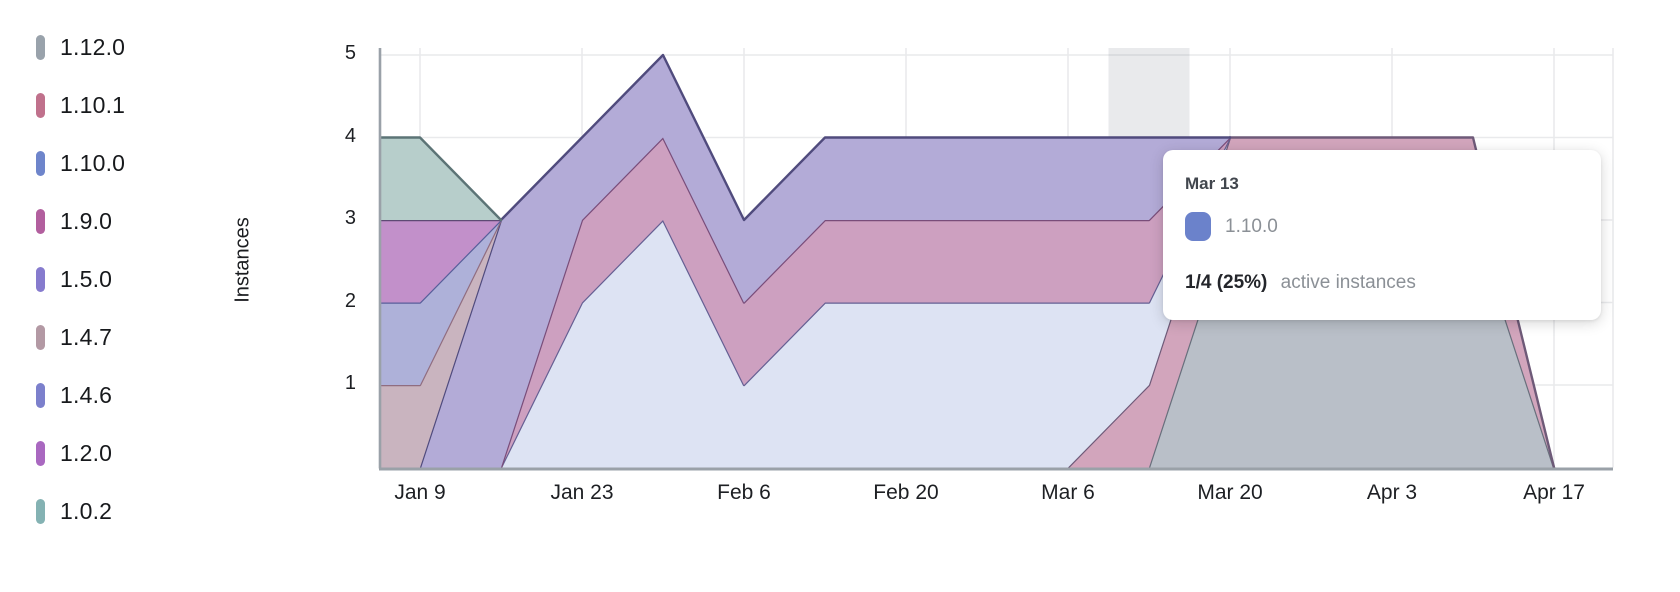 The width and height of the screenshot is (1680, 592). I want to click on legend-item-1.0.2: 1.0.2, so click(74, 511).